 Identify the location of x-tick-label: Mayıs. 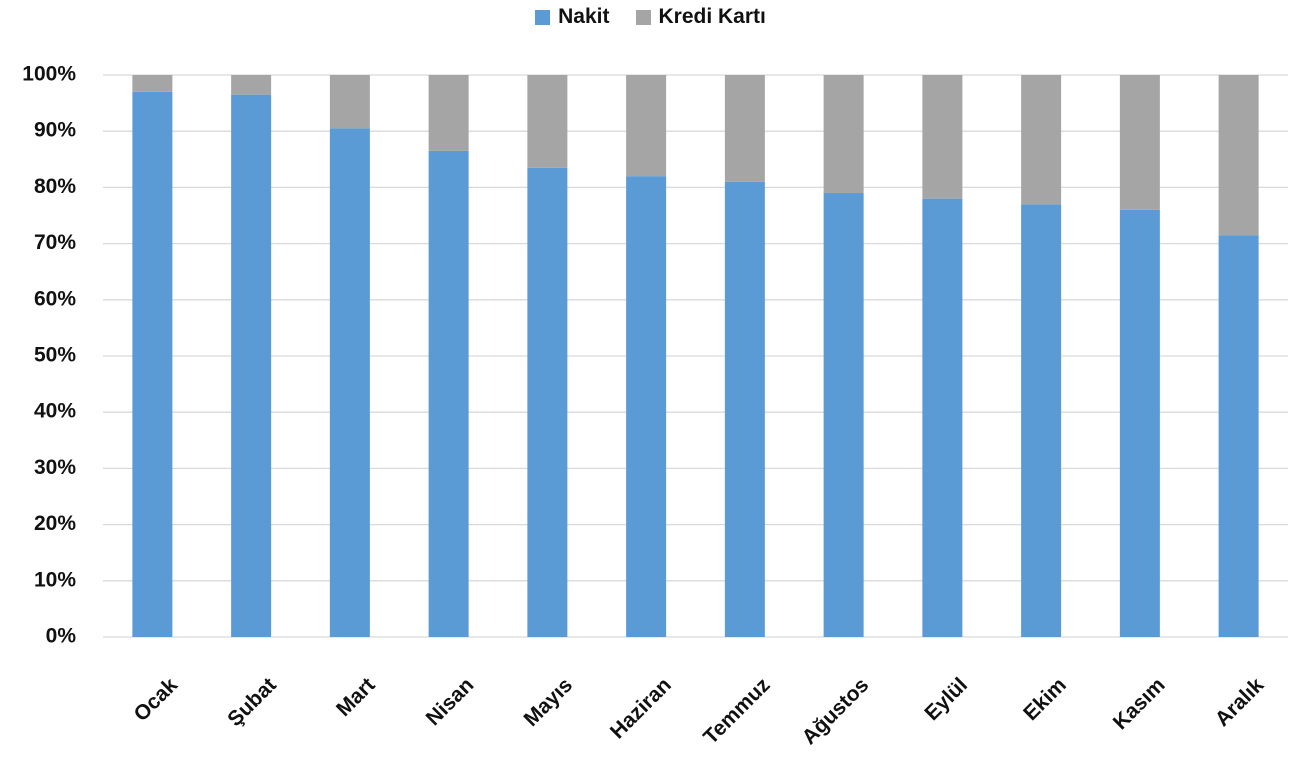
(549, 702).